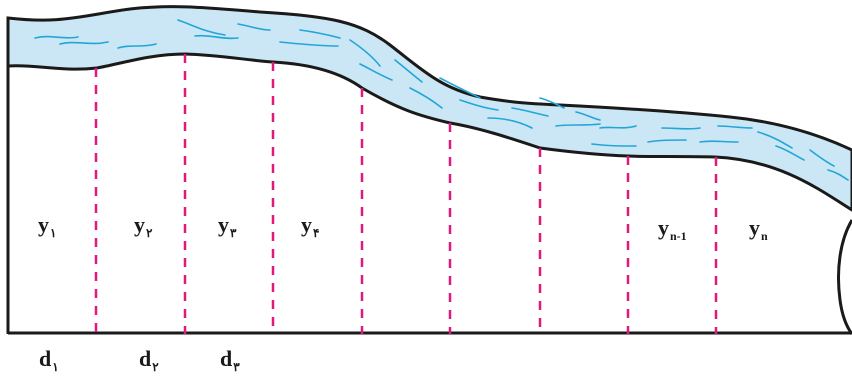 Image resolution: width=852 pixels, height=378 pixels. I want to click on label-y3: y۳, so click(227, 226).